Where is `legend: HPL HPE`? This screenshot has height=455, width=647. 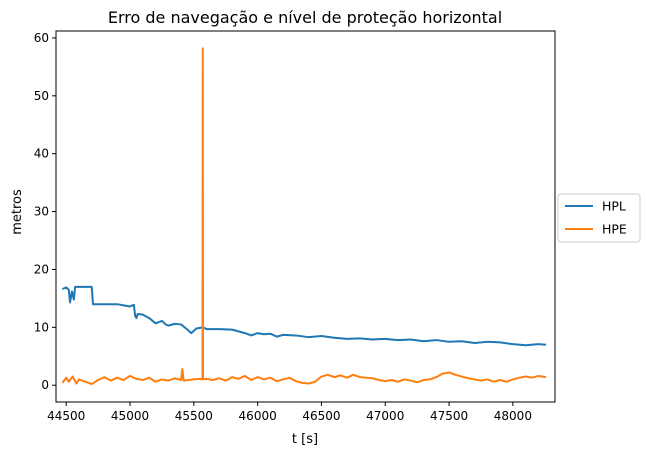
legend: HPL HPE is located at coordinates (599, 218).